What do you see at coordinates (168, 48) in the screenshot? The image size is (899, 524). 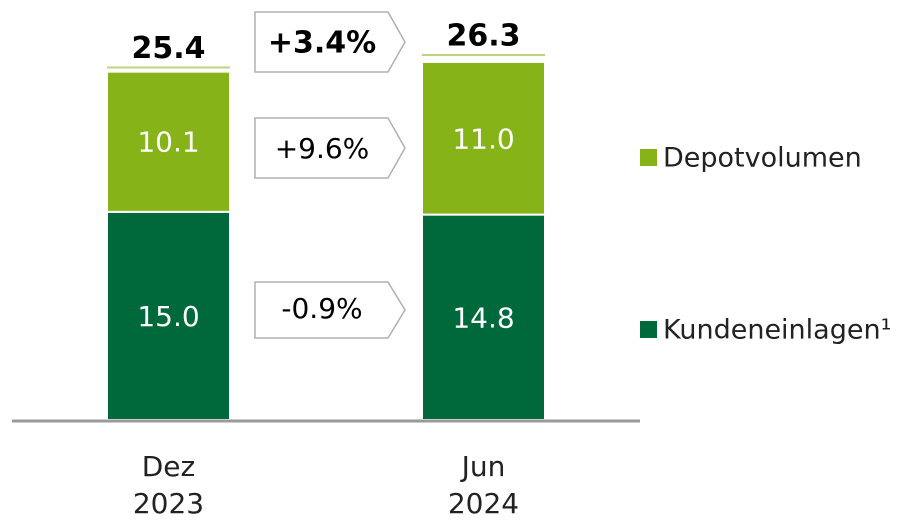 I see `total-label: 25.4` at bounding box center [168, 48].